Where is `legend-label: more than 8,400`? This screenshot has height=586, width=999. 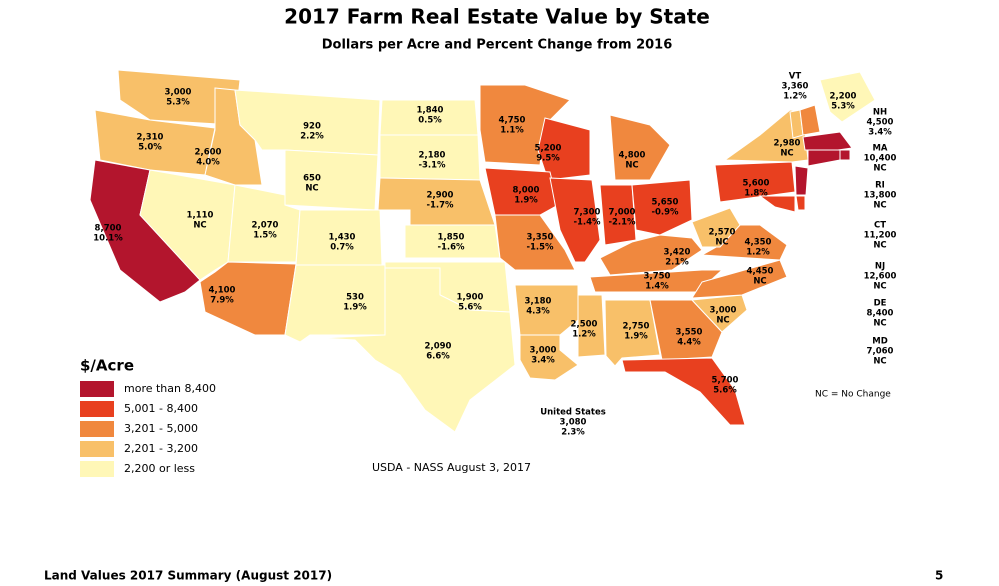
legend-label: more than 8,400 is located at coordinates (170, 388).